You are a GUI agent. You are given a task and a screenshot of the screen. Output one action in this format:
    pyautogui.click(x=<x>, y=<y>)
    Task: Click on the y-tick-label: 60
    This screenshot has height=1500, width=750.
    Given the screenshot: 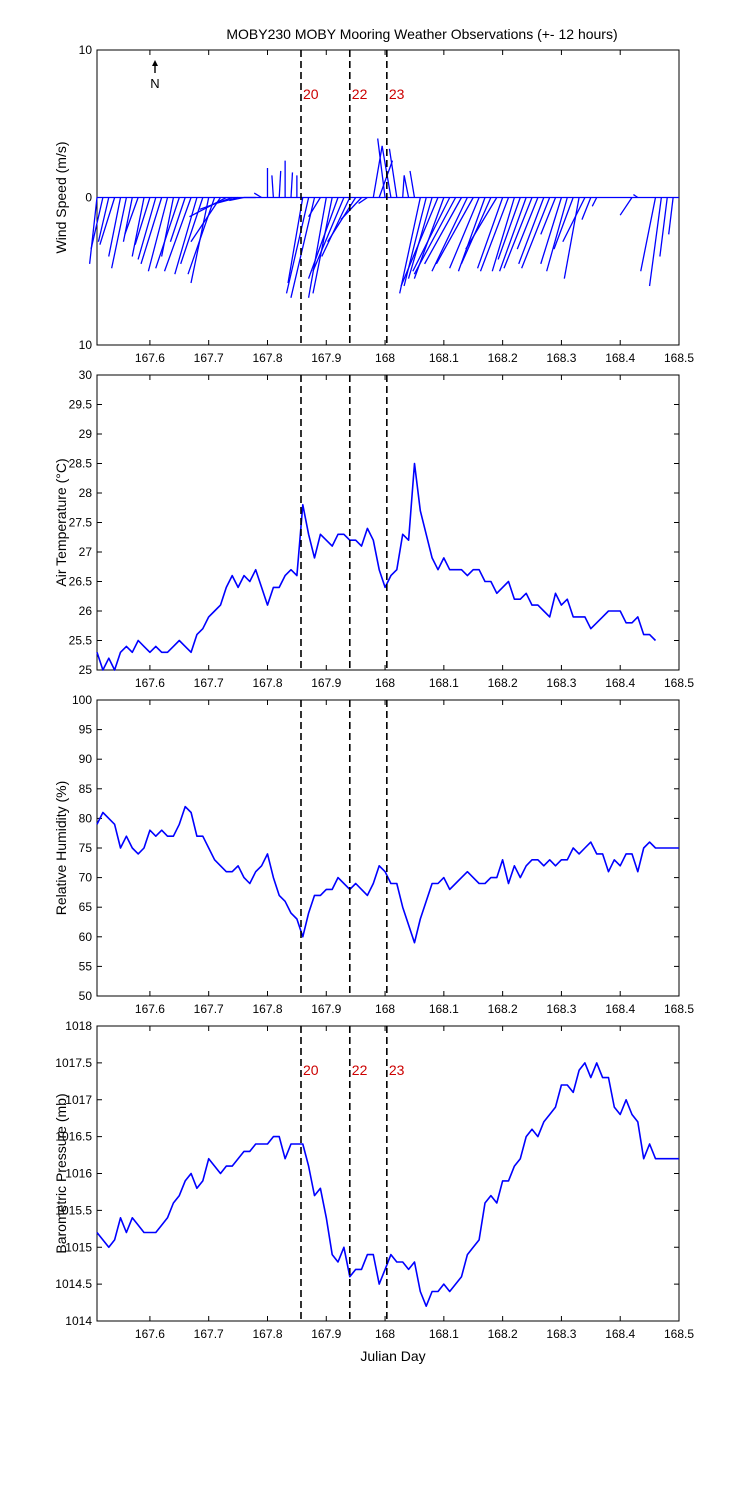 What is the action you would take?
    pyautogui.click(x=86, y=937)
    